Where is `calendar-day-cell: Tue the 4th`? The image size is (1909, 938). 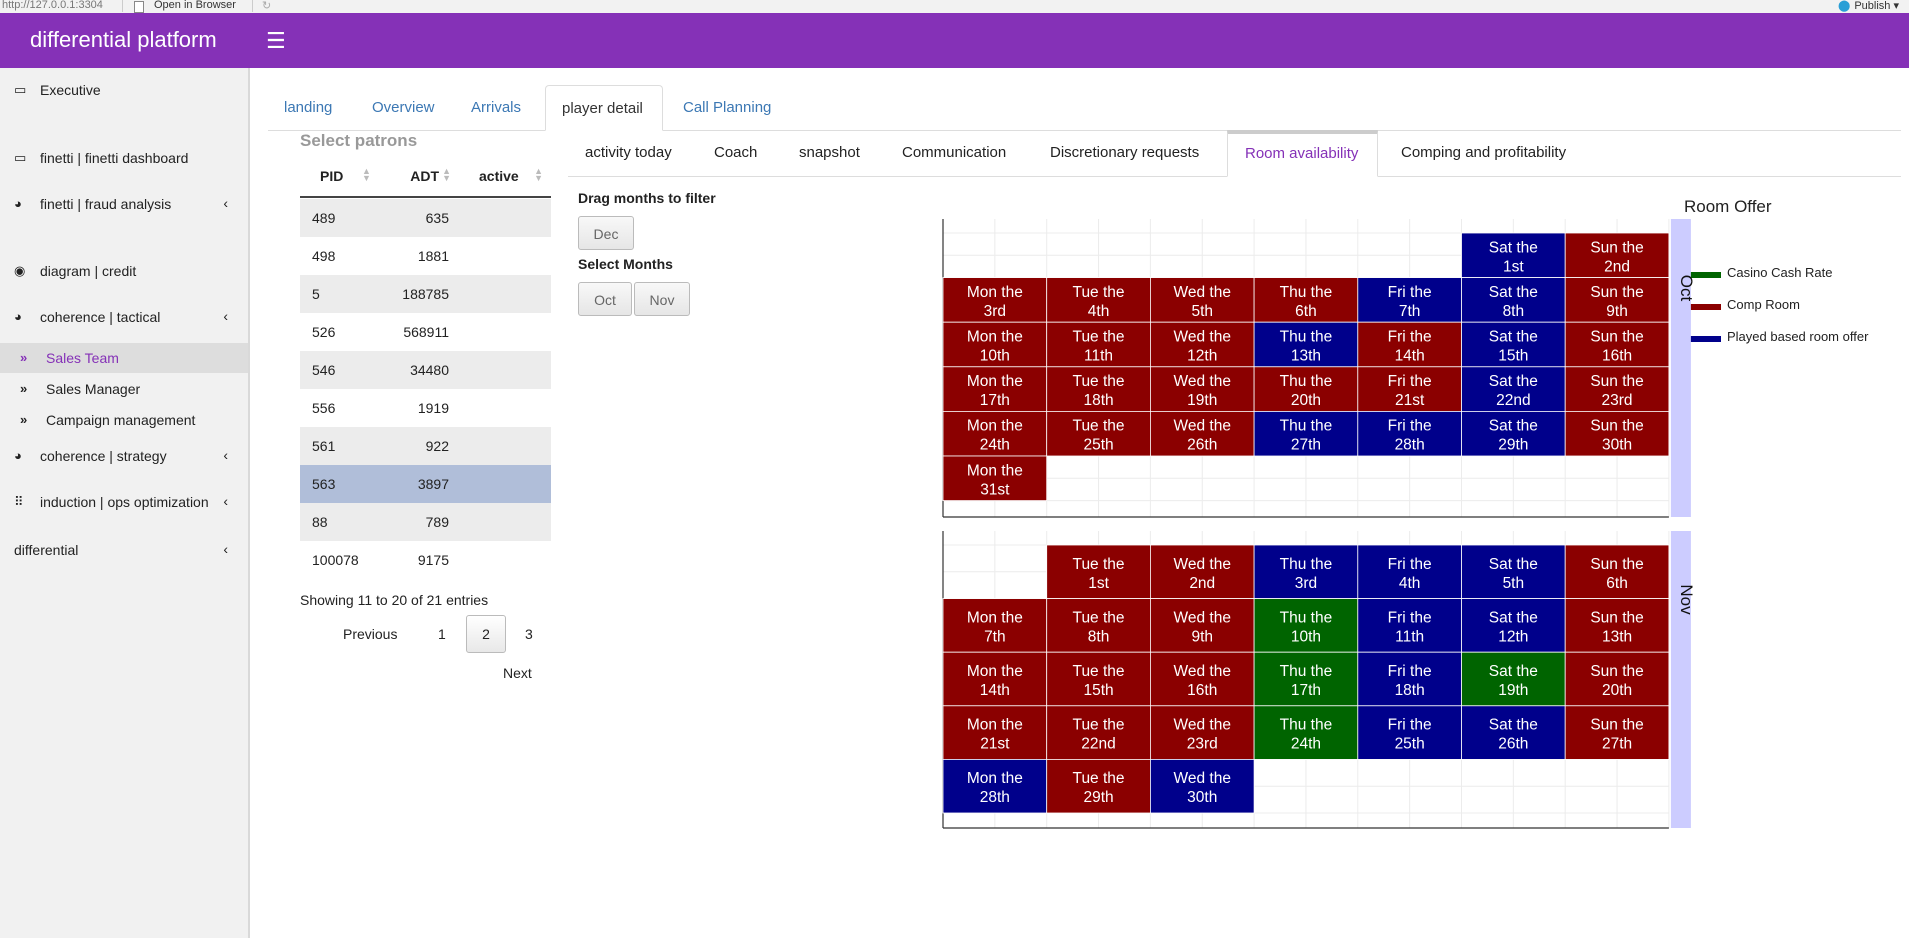 calendar-day-cell: Tue the 4th is located at coordinates (1098, 300).